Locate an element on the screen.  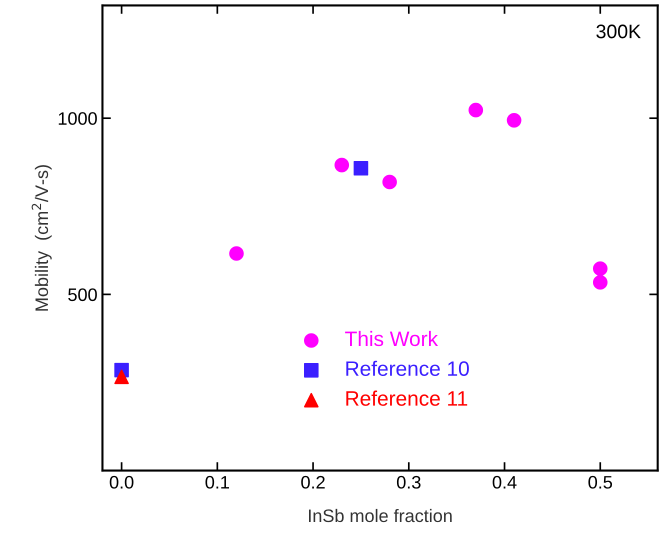
y-tick-label: 500 is located at coordinates (82, 295).